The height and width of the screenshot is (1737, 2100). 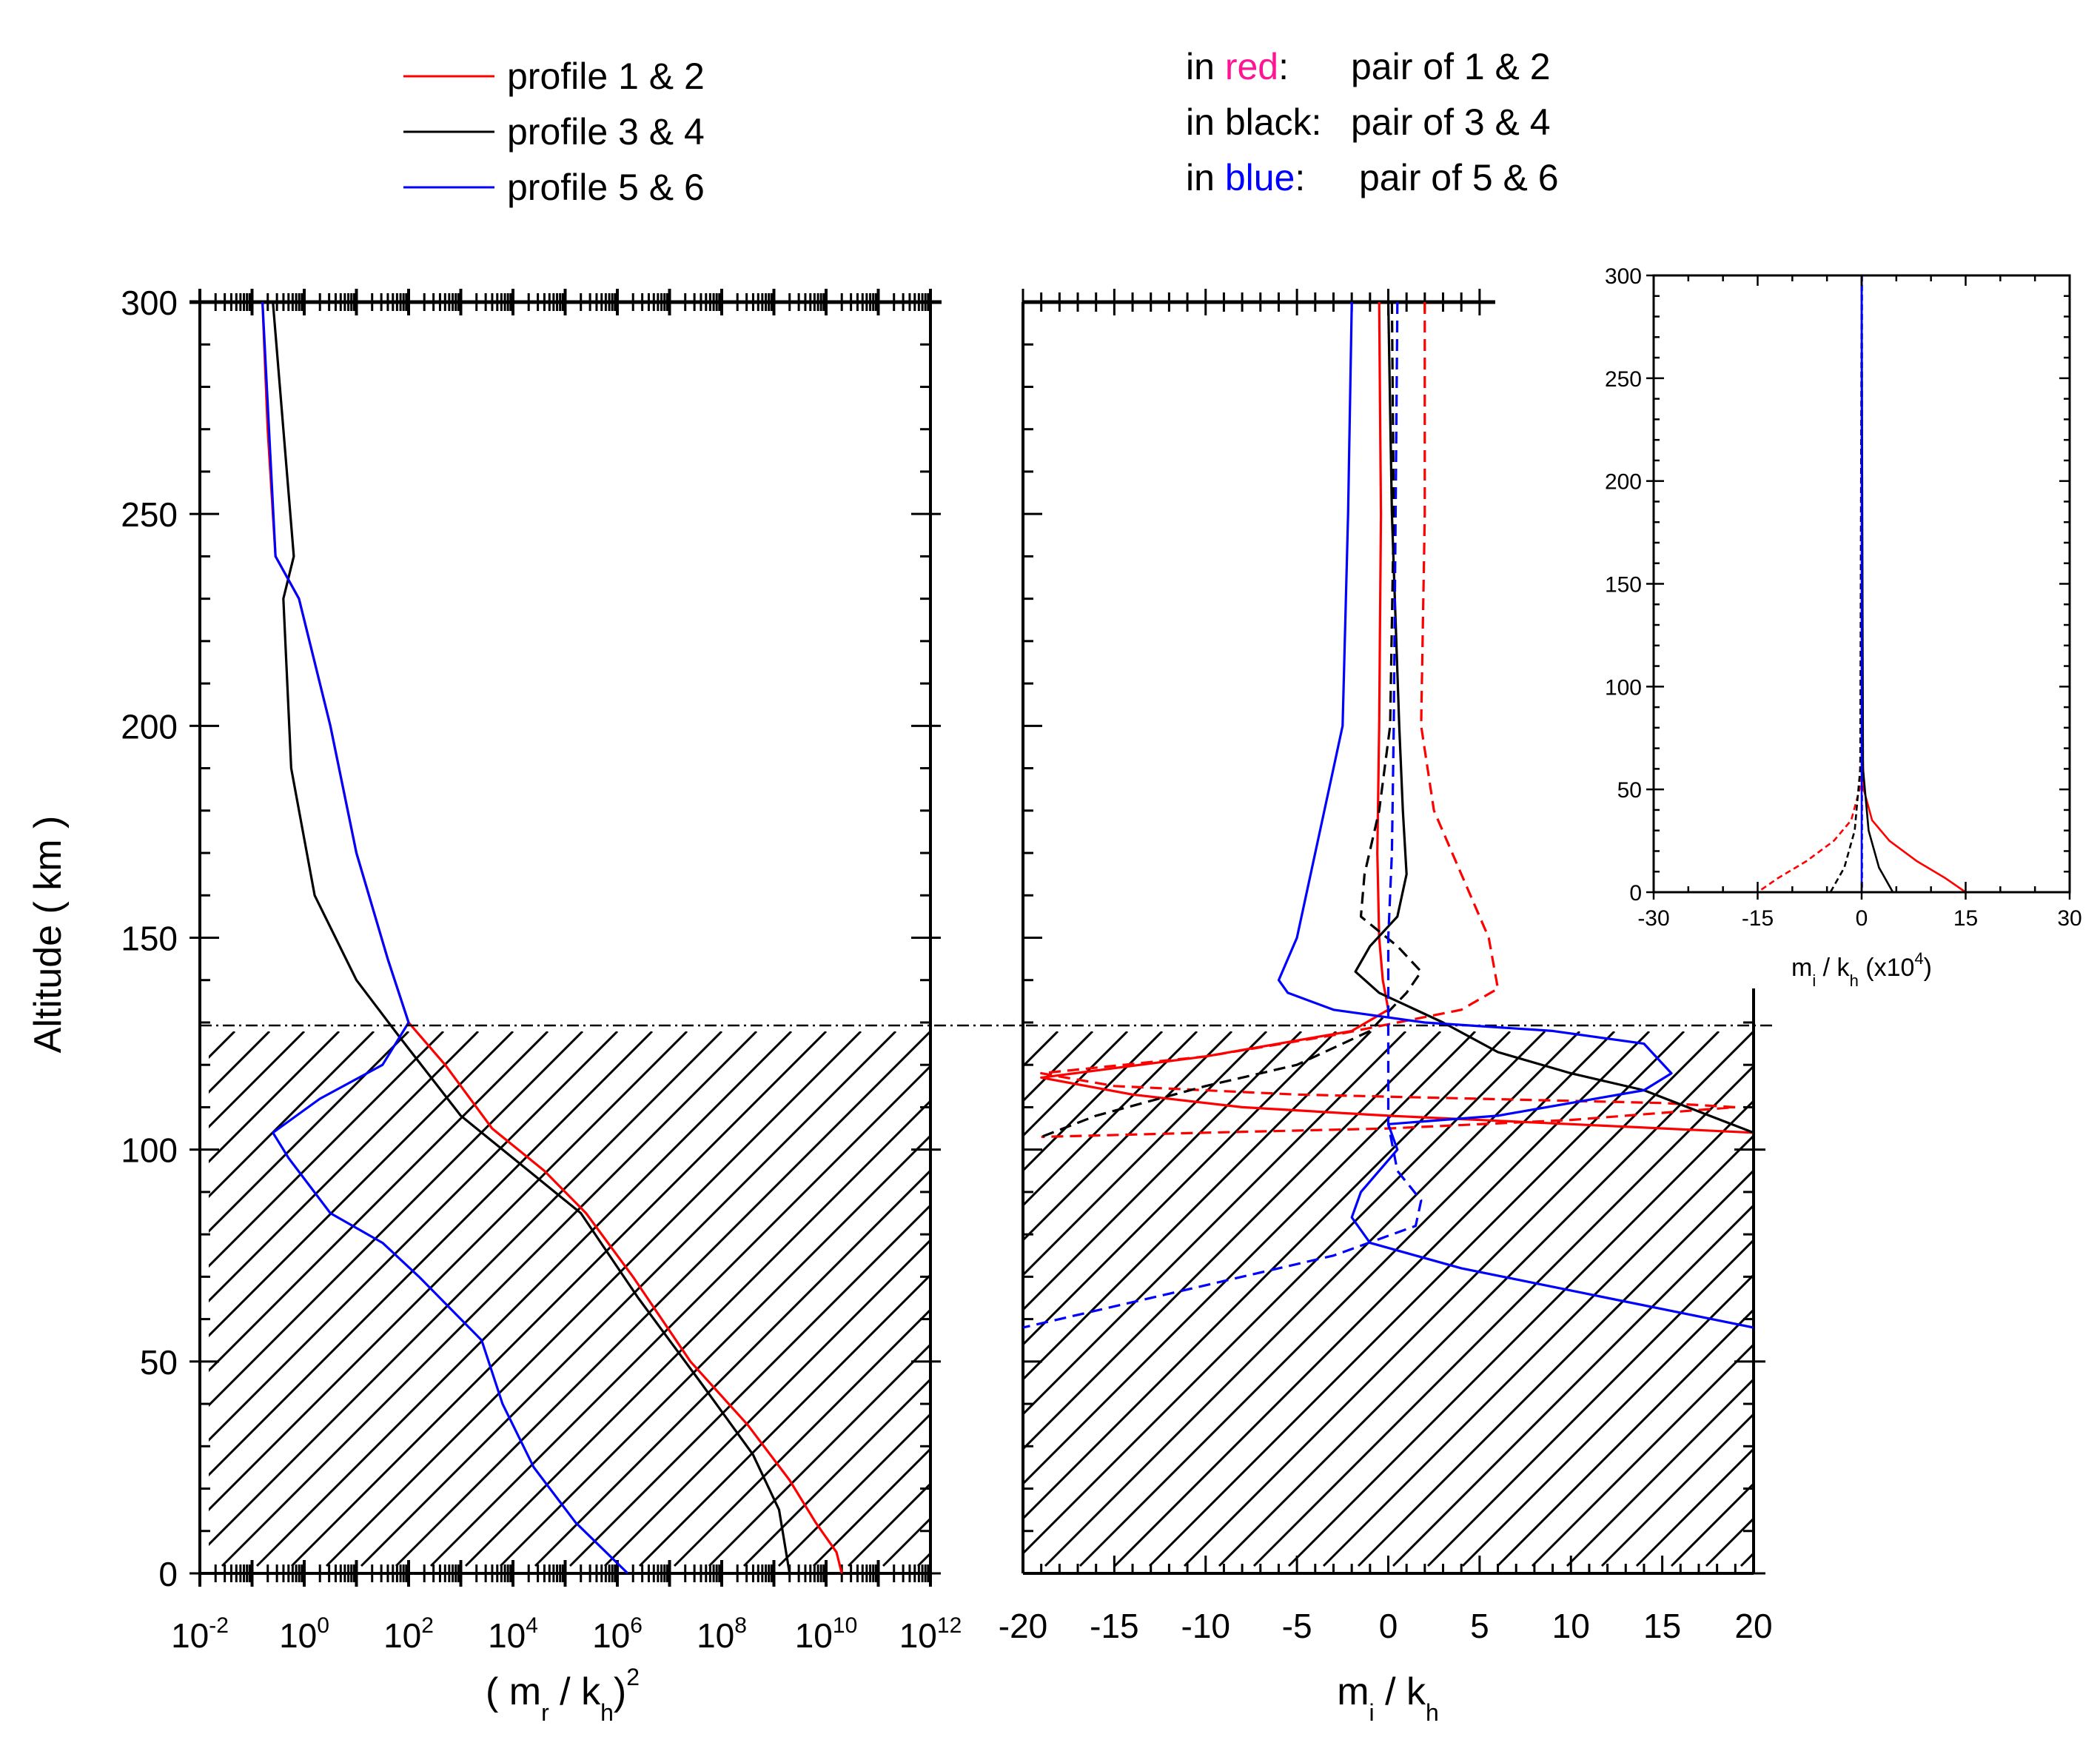 I want to click on x-tick-label: 30, so click(x=2069, y=918).